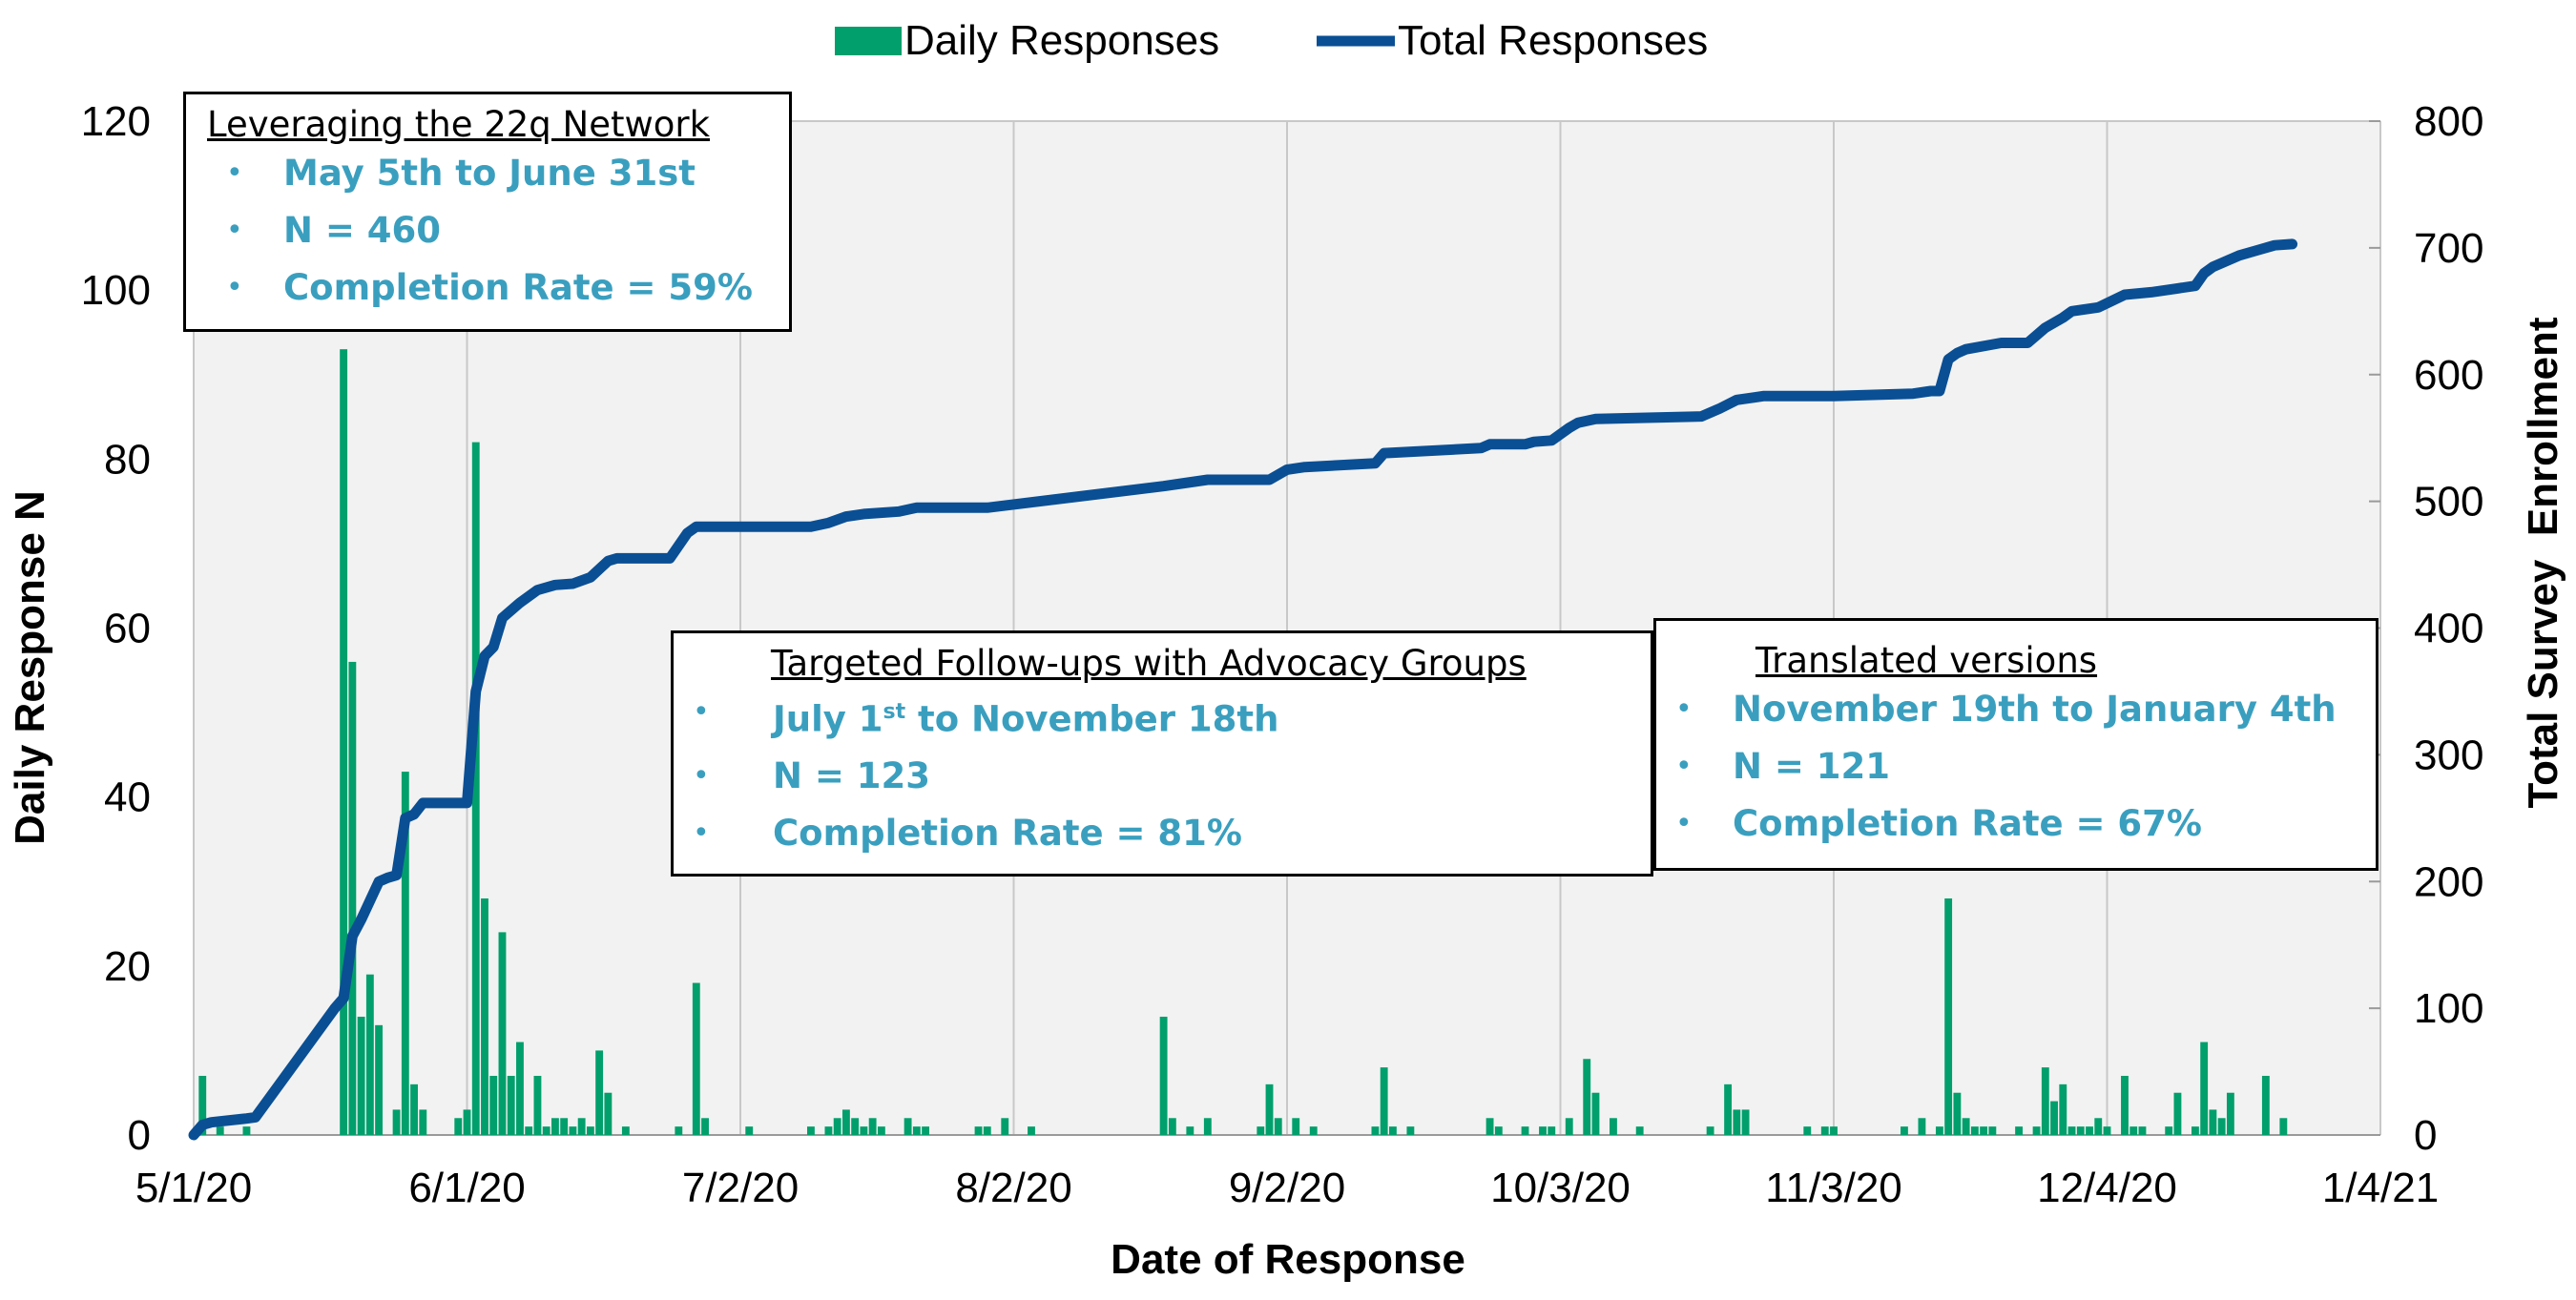  What do you see at coordinates (1013, 1188) in the screenshot?
I see `x-tick-label: 8/2/20` at bounding box center [1013, 1188].